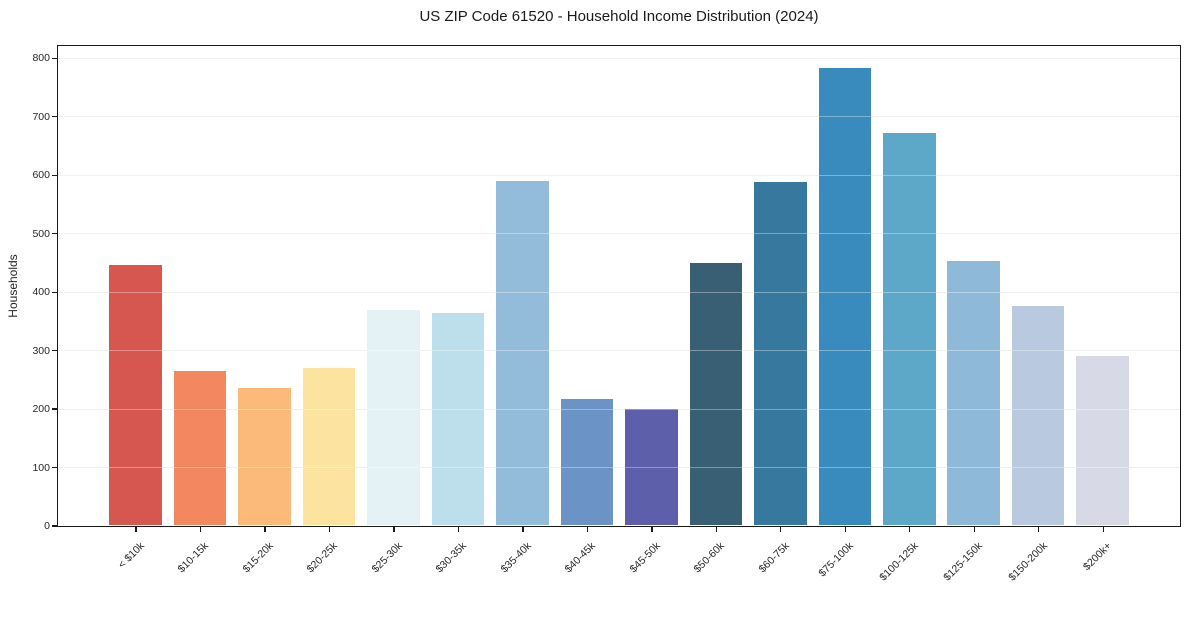 The height and width of the screenshot is (634, 1189). Describe the element at coordinates (716, 394) in the screenshot. I see `bar-50-60k` at that location.